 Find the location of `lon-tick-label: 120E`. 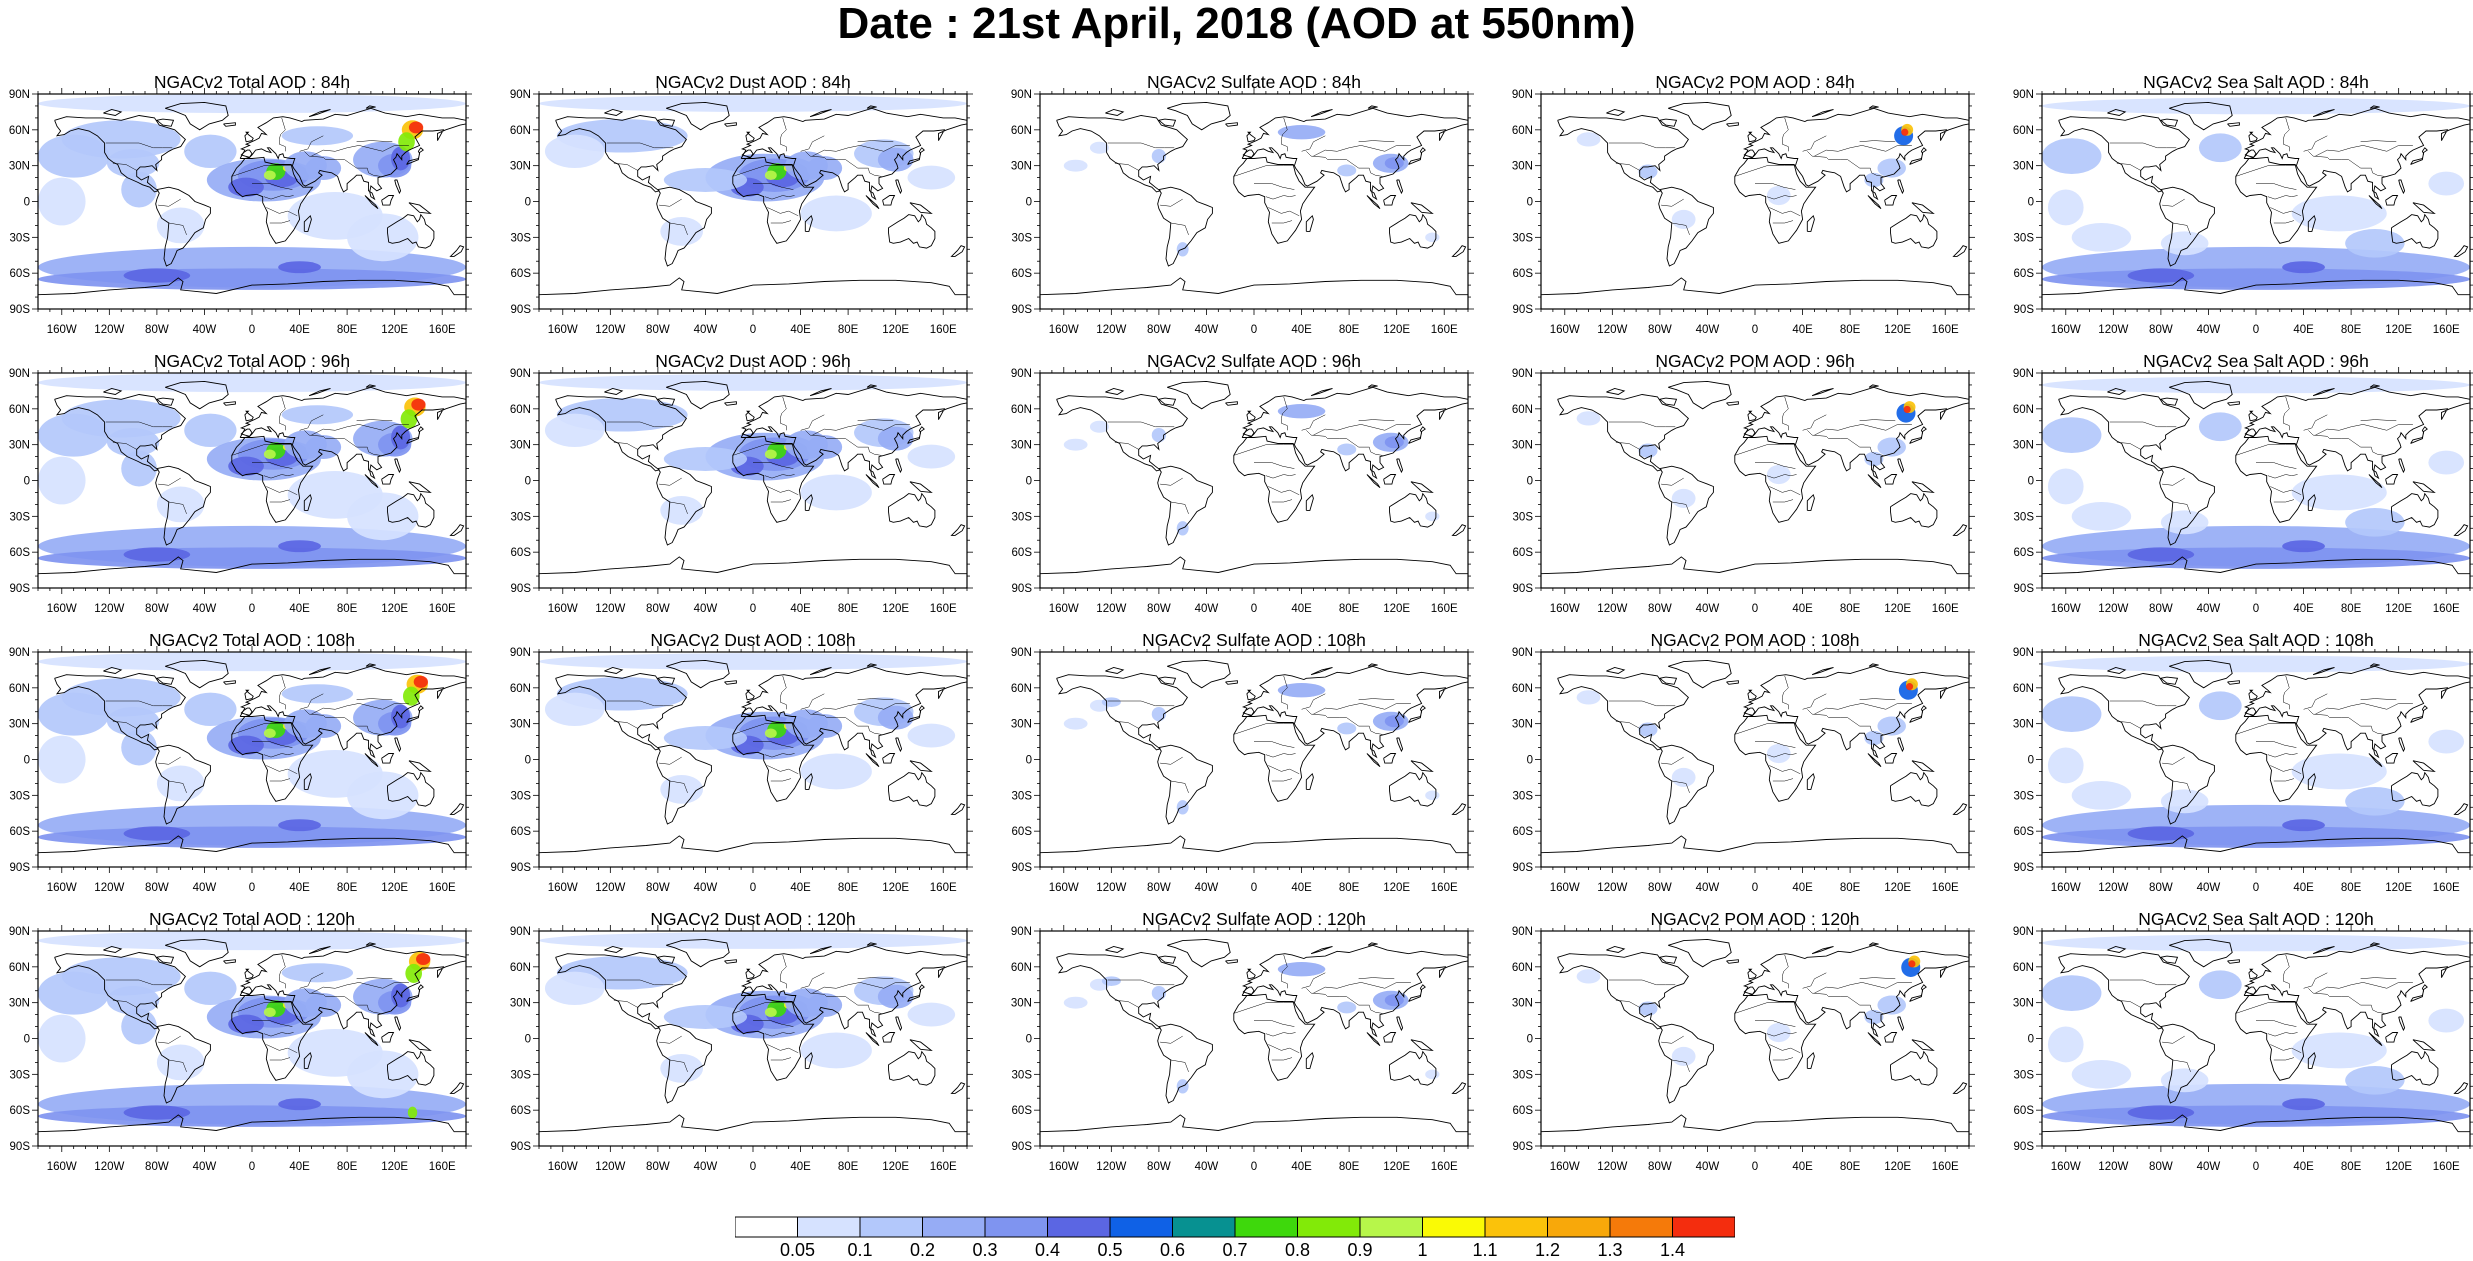

lon-tick-label: 120E is located at coordinates (394, 1167).